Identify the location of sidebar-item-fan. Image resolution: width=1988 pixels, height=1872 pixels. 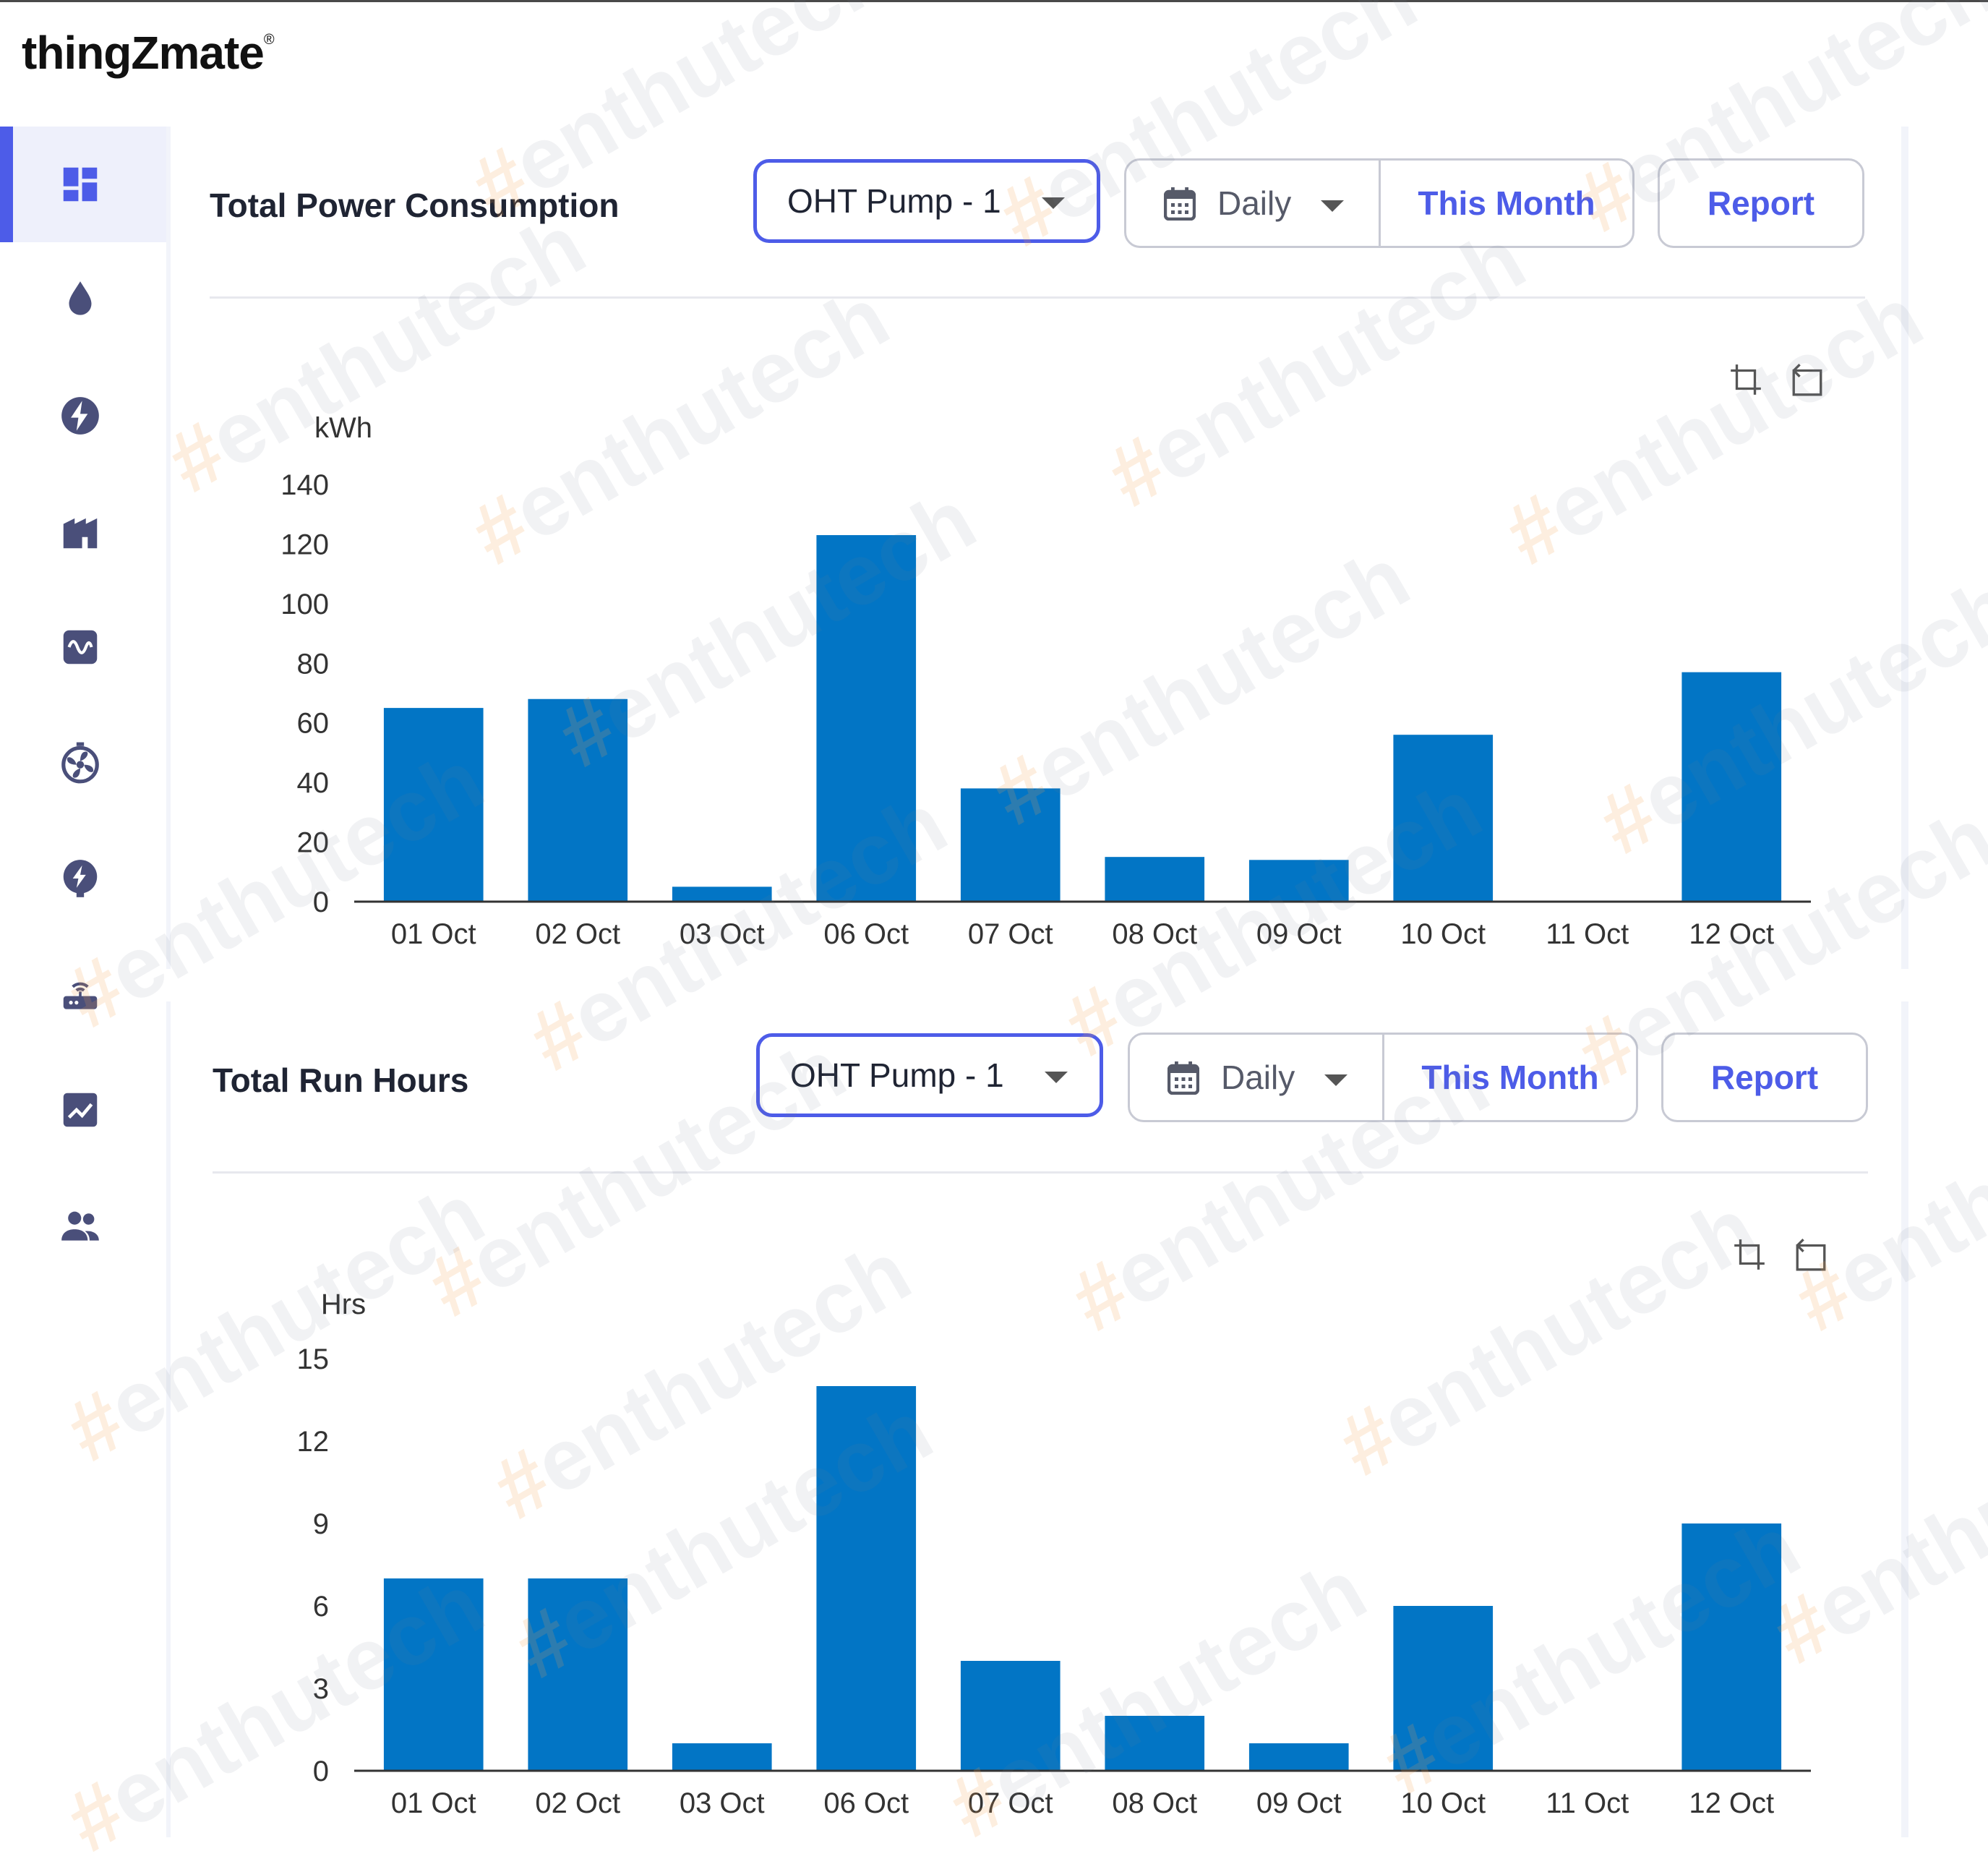
(83, 763).